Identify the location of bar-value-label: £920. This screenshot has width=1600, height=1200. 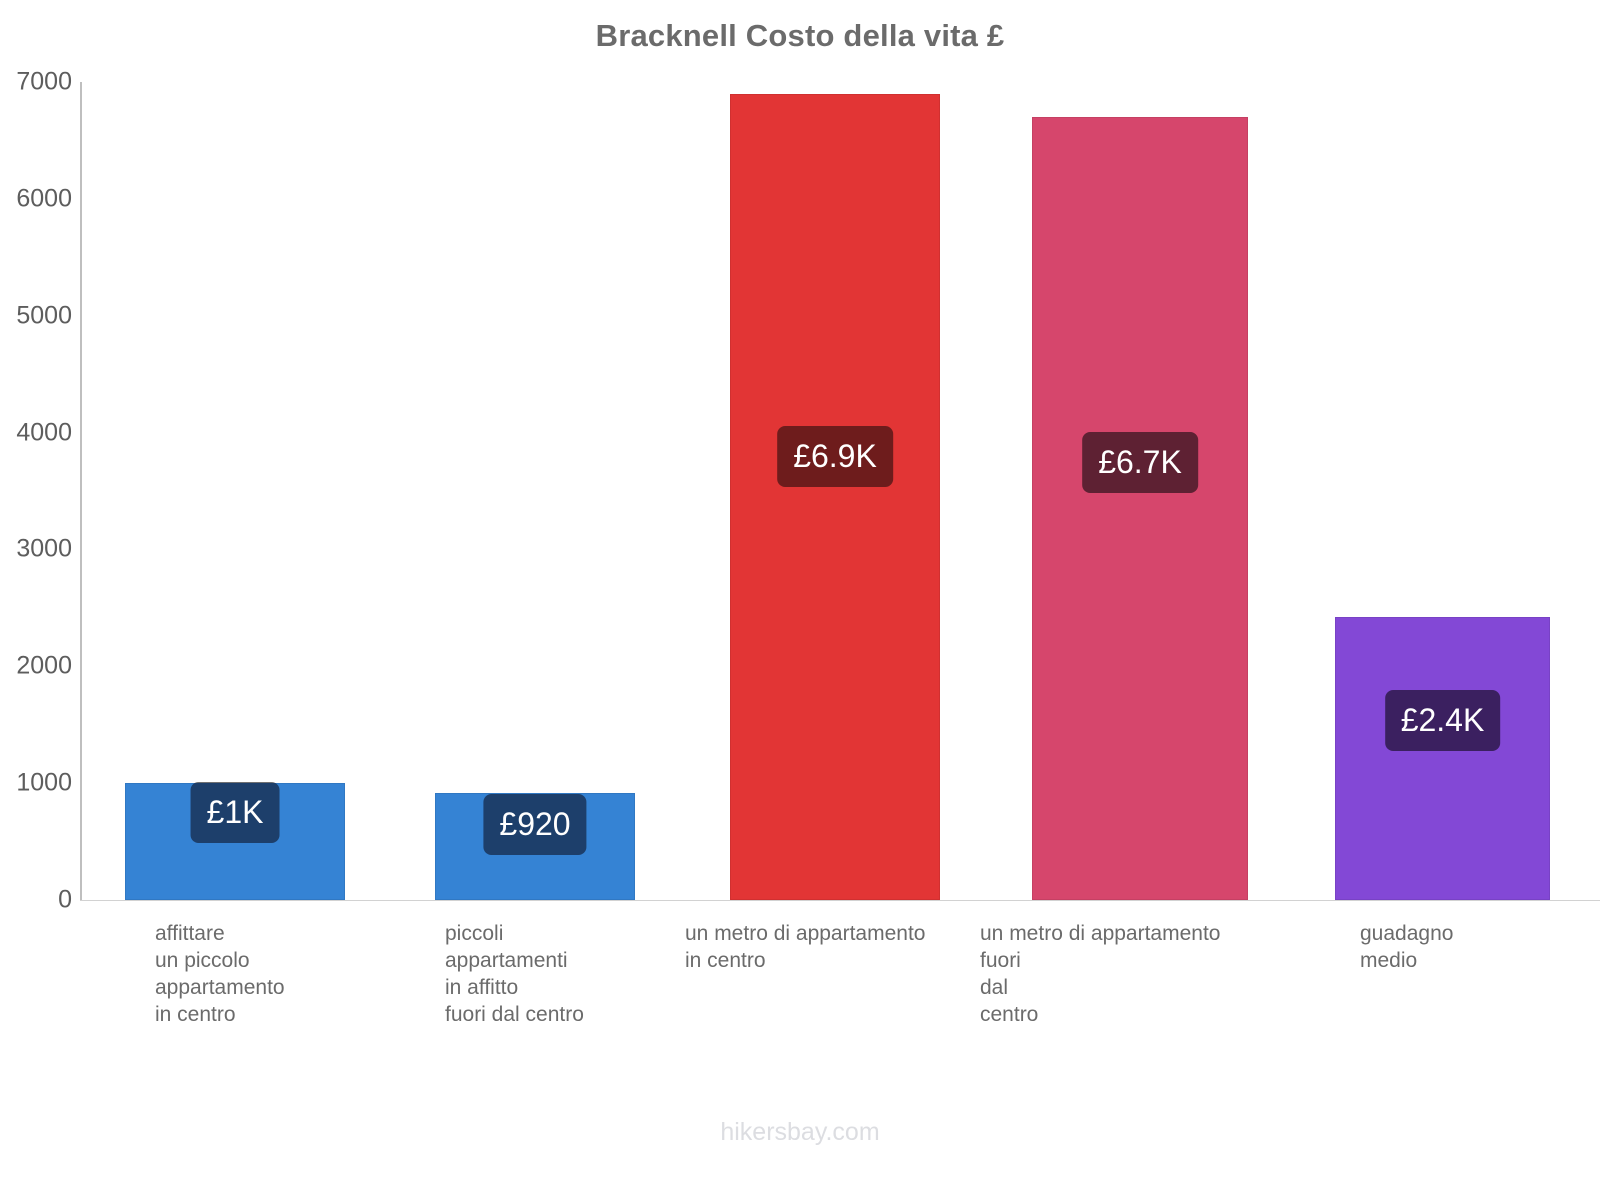
(535, 824).